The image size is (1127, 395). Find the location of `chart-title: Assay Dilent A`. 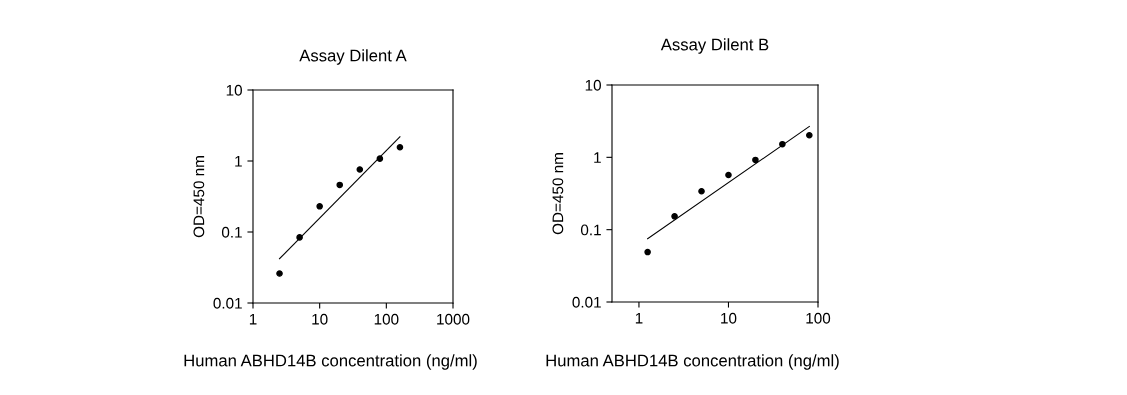

chart-title: Assay Dilent A is located at coordinates (353, 57).